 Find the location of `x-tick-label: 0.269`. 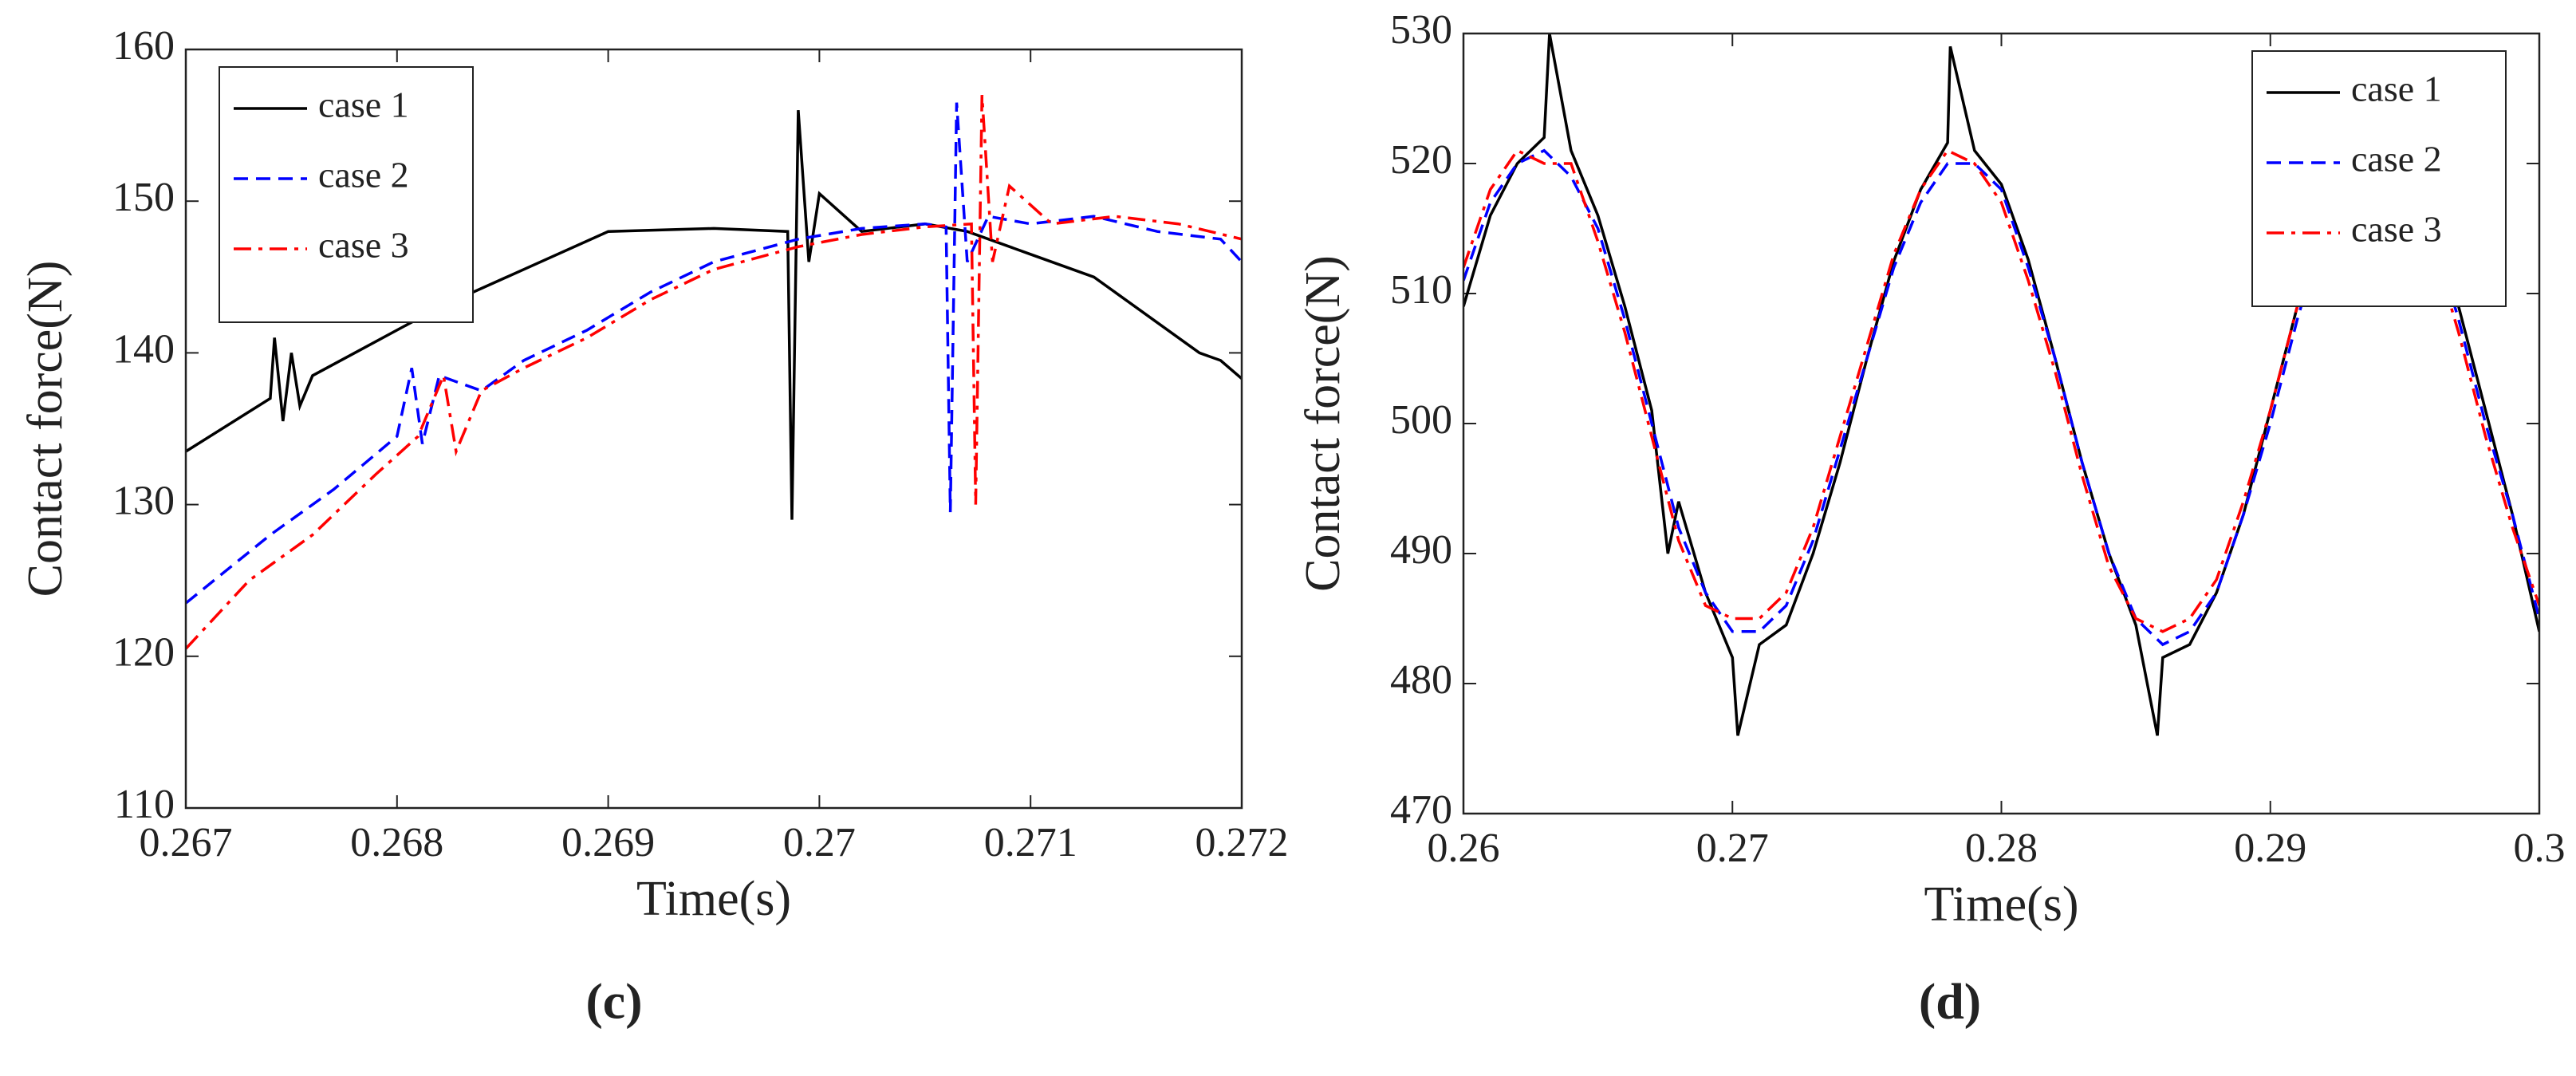

x-tick-label: 0.269 is located at coordinates (608, 842).